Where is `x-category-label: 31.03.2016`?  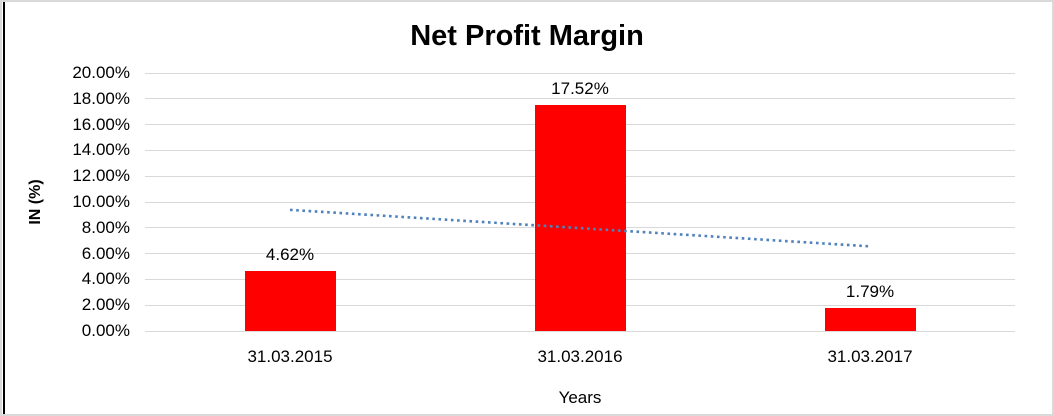
x-category-label: 31.03.2016 is located at coordinates (580, 356).